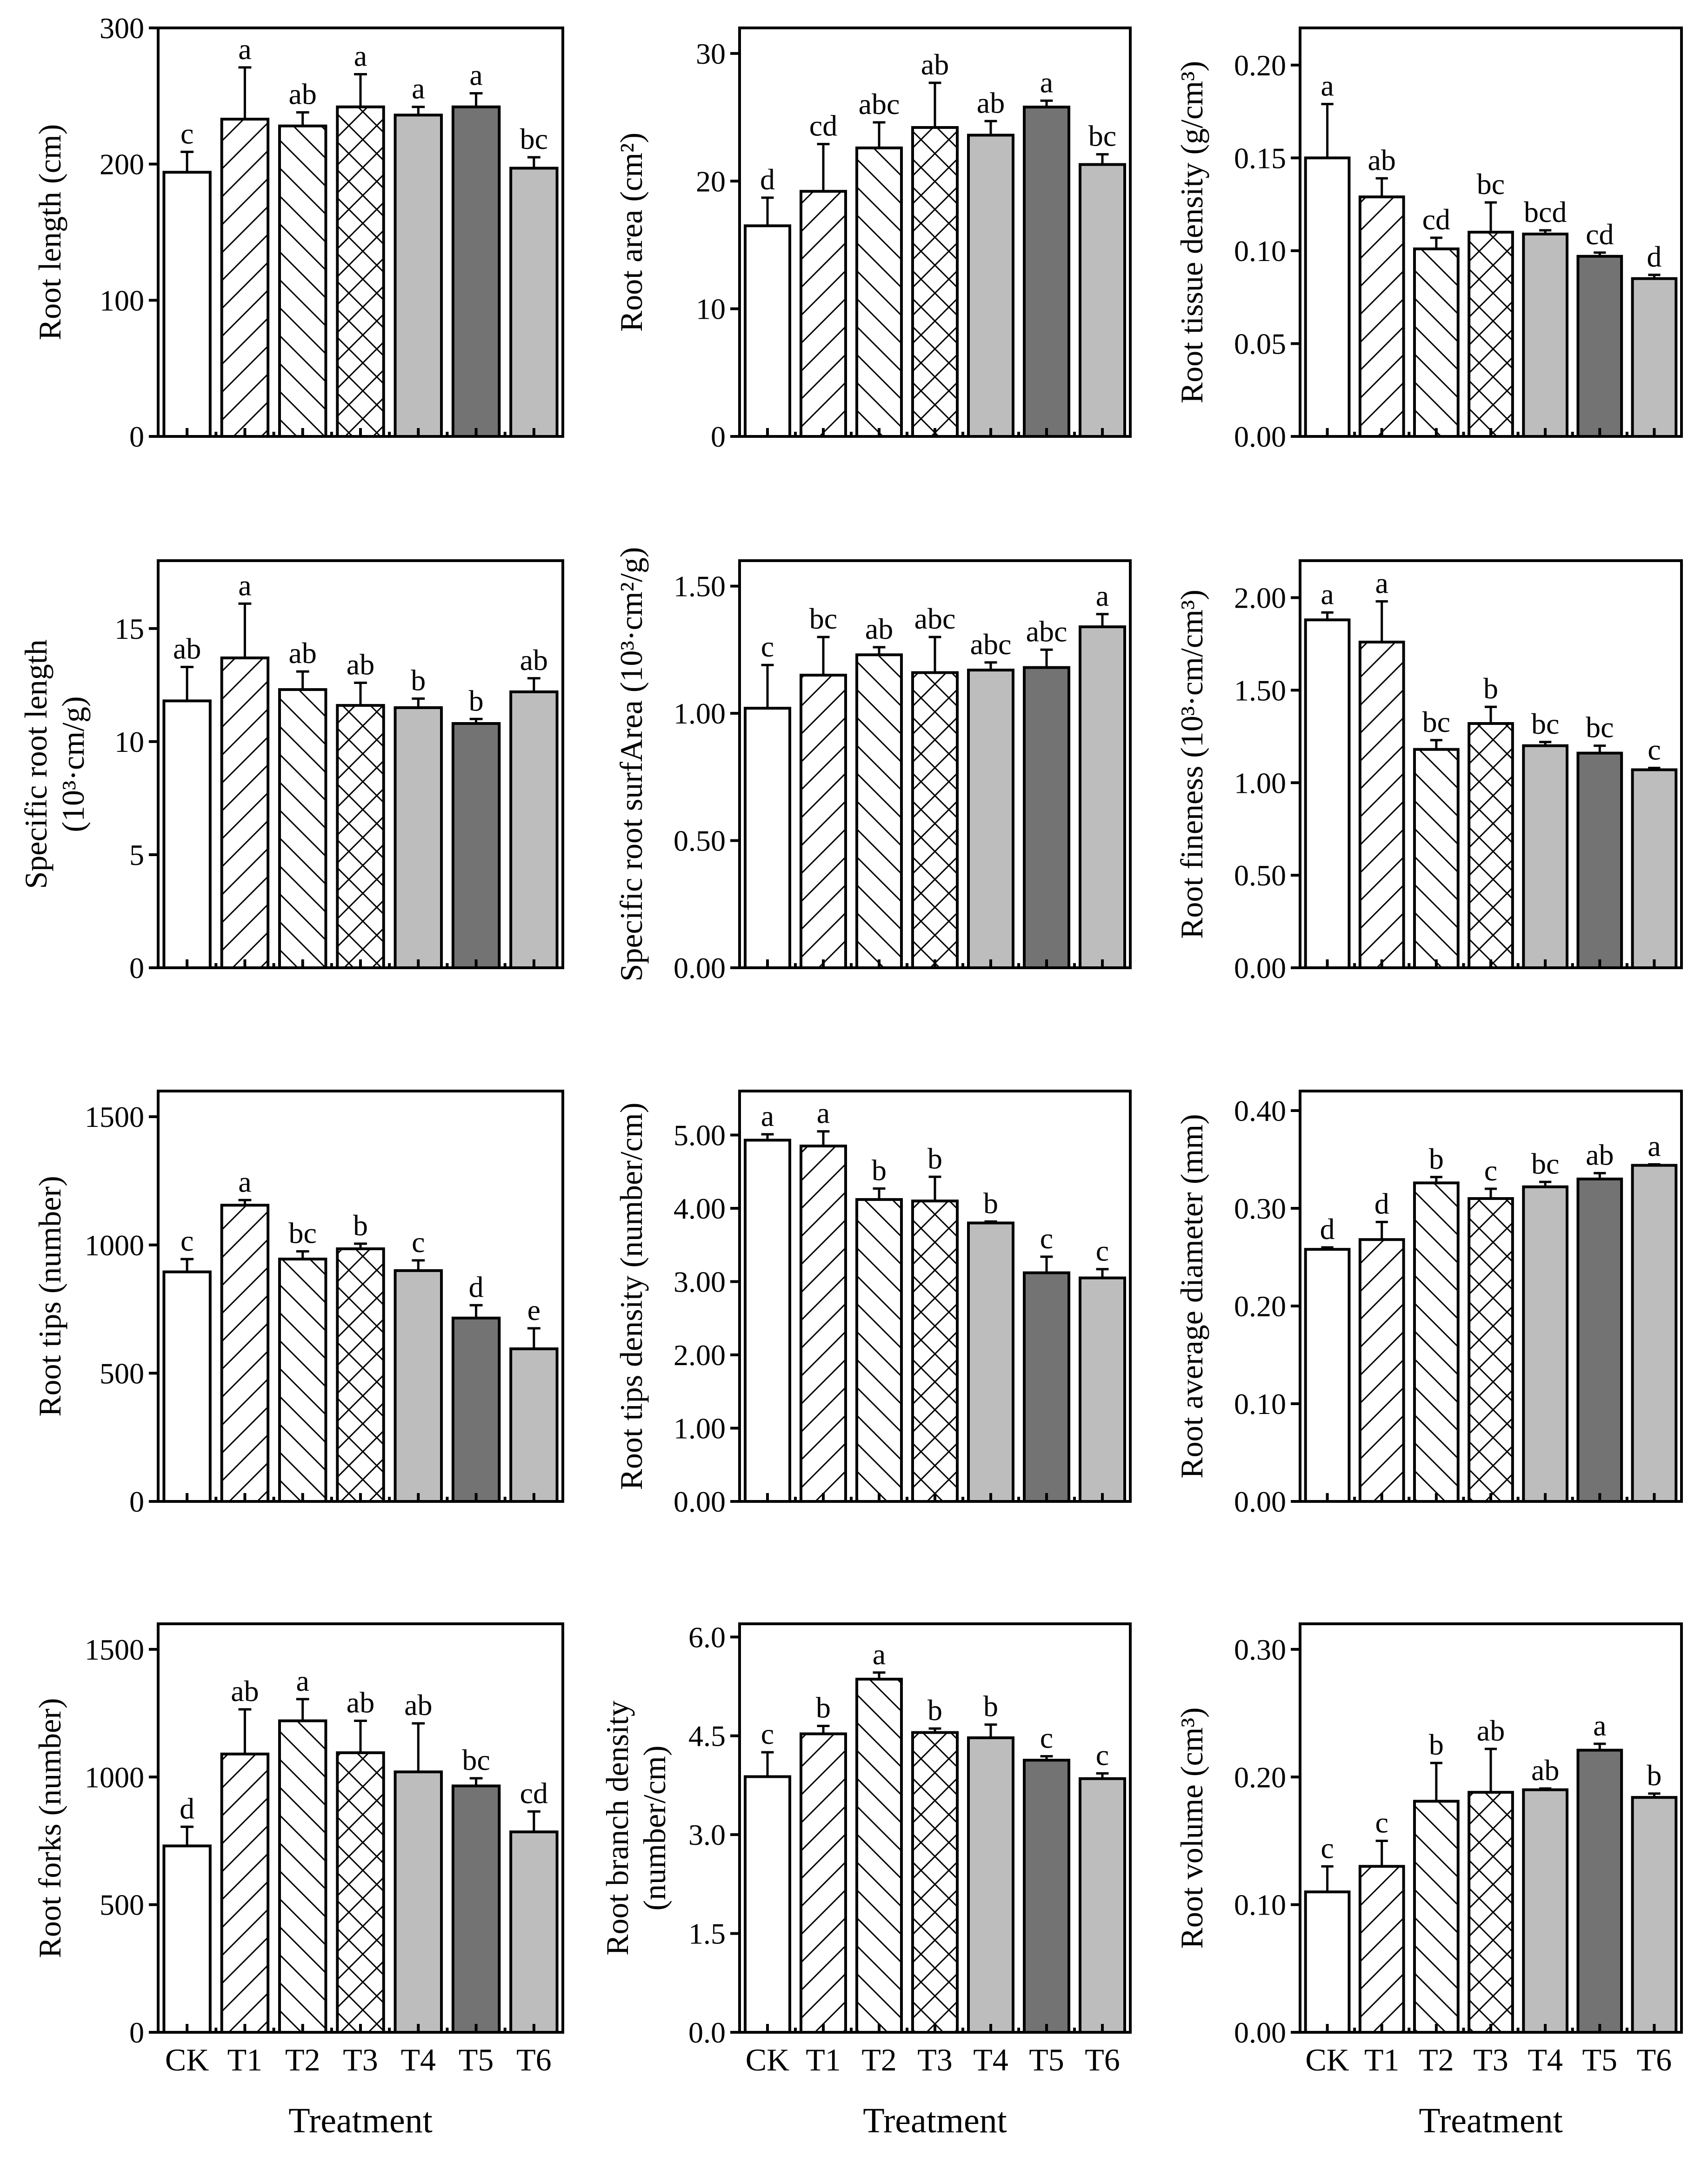 Image resolution: width=1708 pixels, height=2157 pixels. I want to click on y-tick-label: 0.30, so click(1260, 1208).